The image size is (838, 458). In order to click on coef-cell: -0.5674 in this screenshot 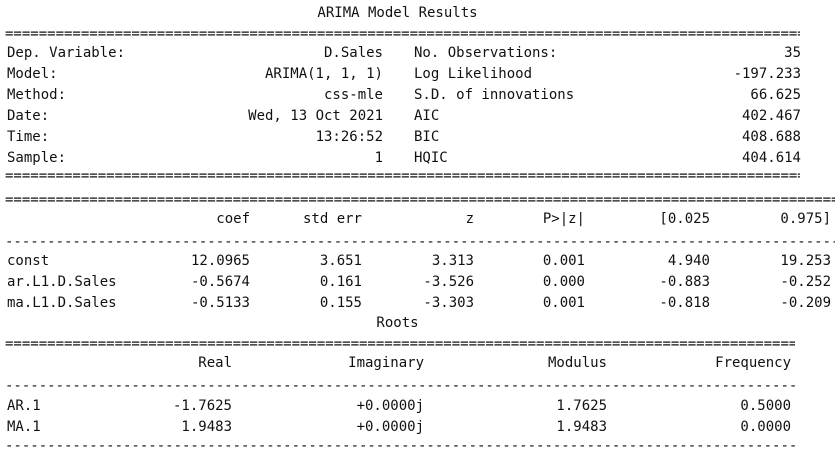, I will do `click(220, 282)`.